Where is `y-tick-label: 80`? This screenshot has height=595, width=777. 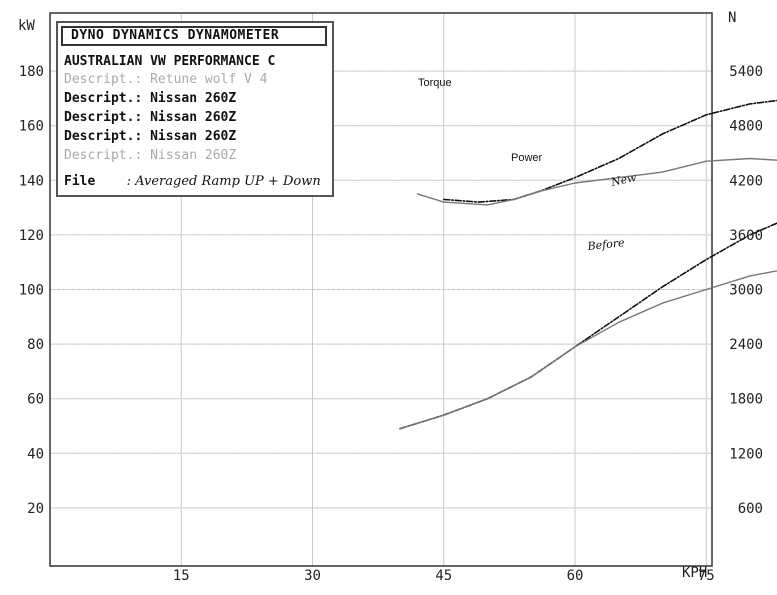 y-tick-label: 80 is located at coordinates (35, 345).